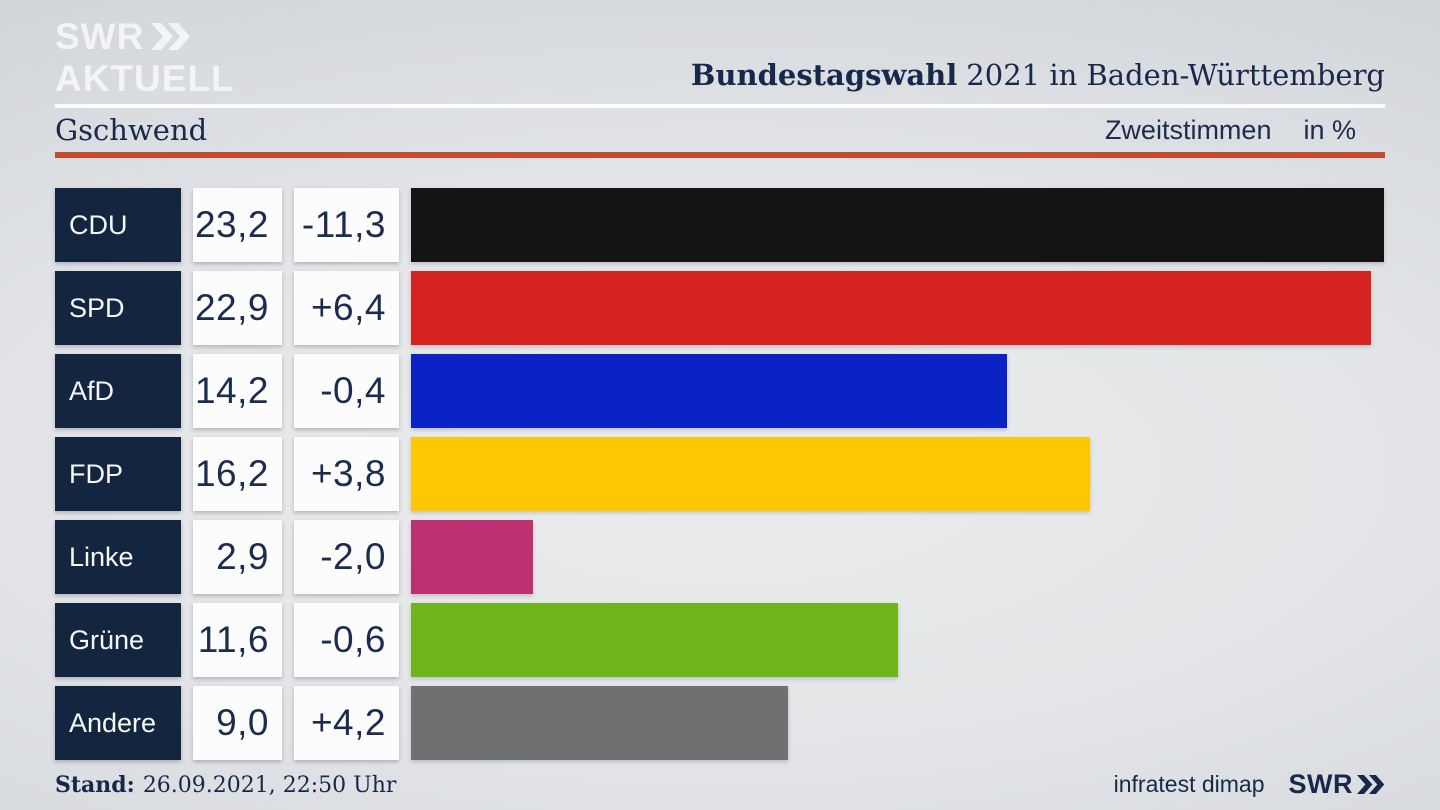 The height and width of the screenshot is (810, 1440). Describe the element at coordinates (346, 225) in the screenshot. I see `party-change: -11,3` at that location.